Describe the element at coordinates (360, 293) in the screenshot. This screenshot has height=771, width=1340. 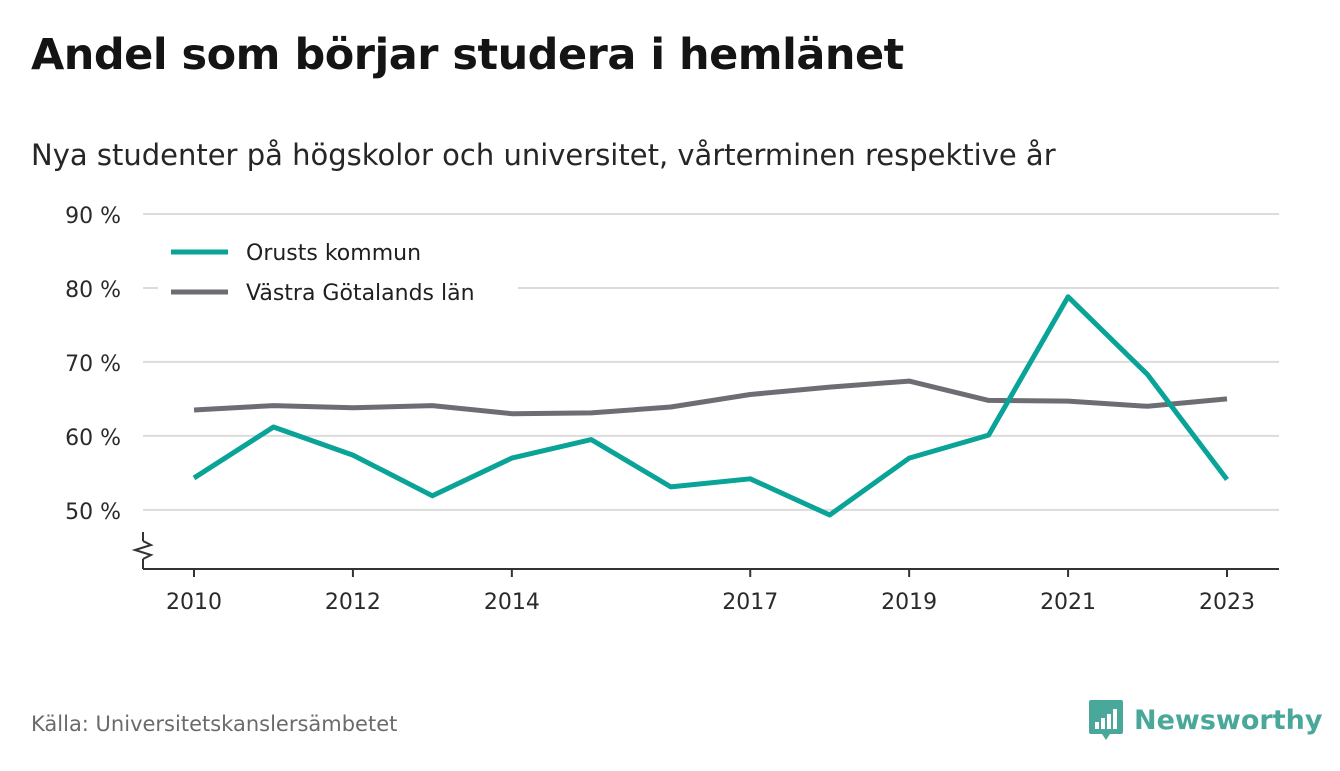
I see `legend-label: Västra Götalands län` at that location.